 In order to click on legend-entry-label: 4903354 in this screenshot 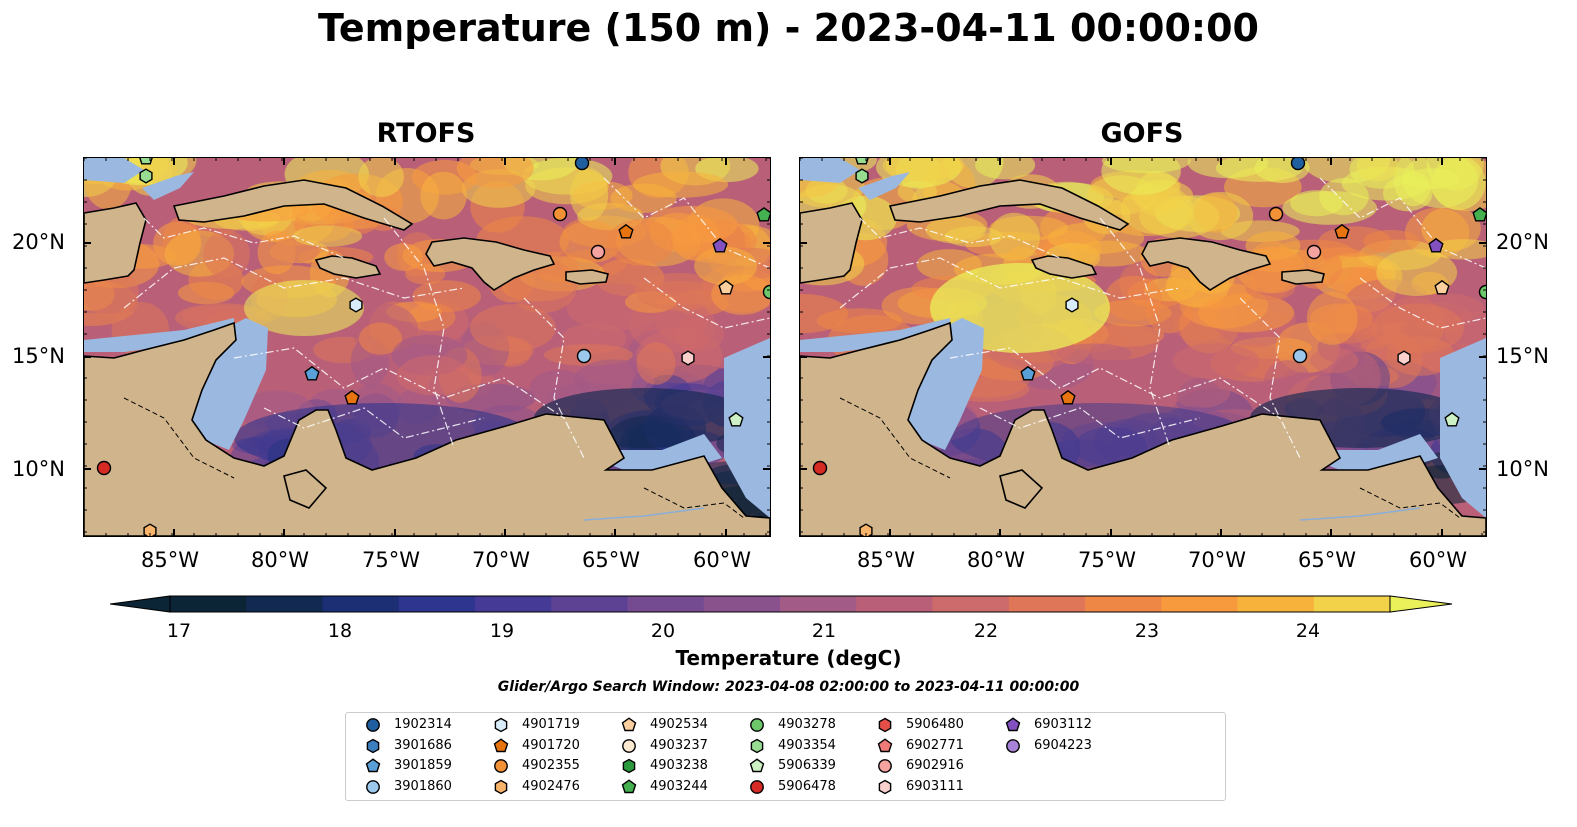, I will do `click(807, 745)`.